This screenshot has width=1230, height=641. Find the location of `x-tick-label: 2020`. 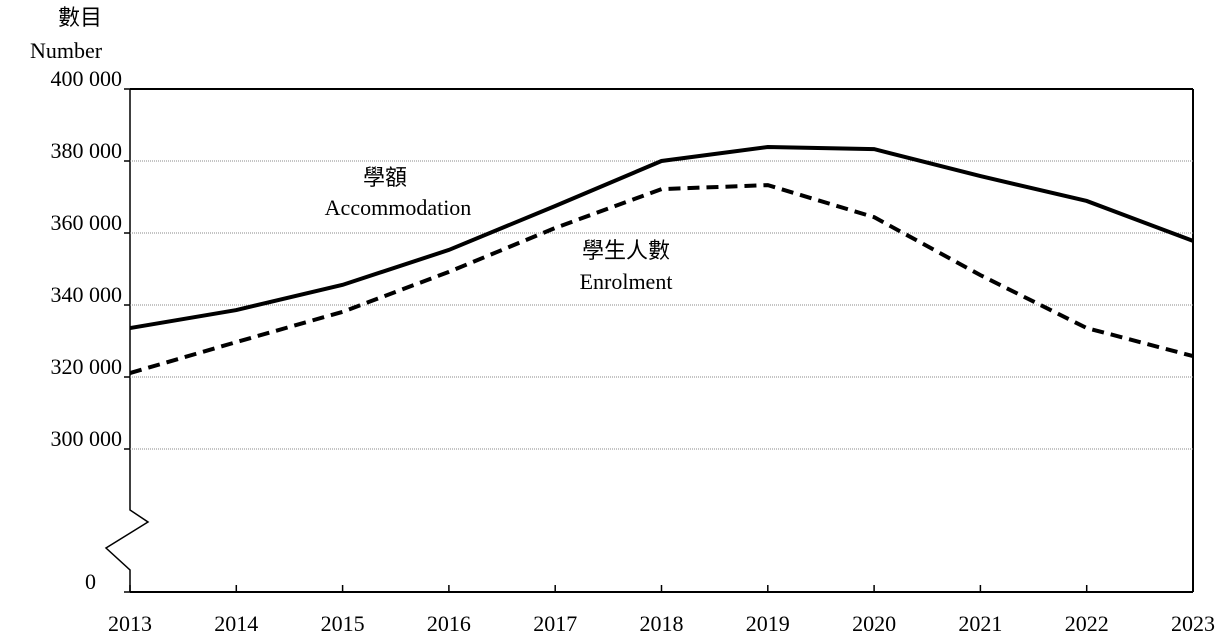

x-tick-label: 2020 is located at coordinates (874, 623).